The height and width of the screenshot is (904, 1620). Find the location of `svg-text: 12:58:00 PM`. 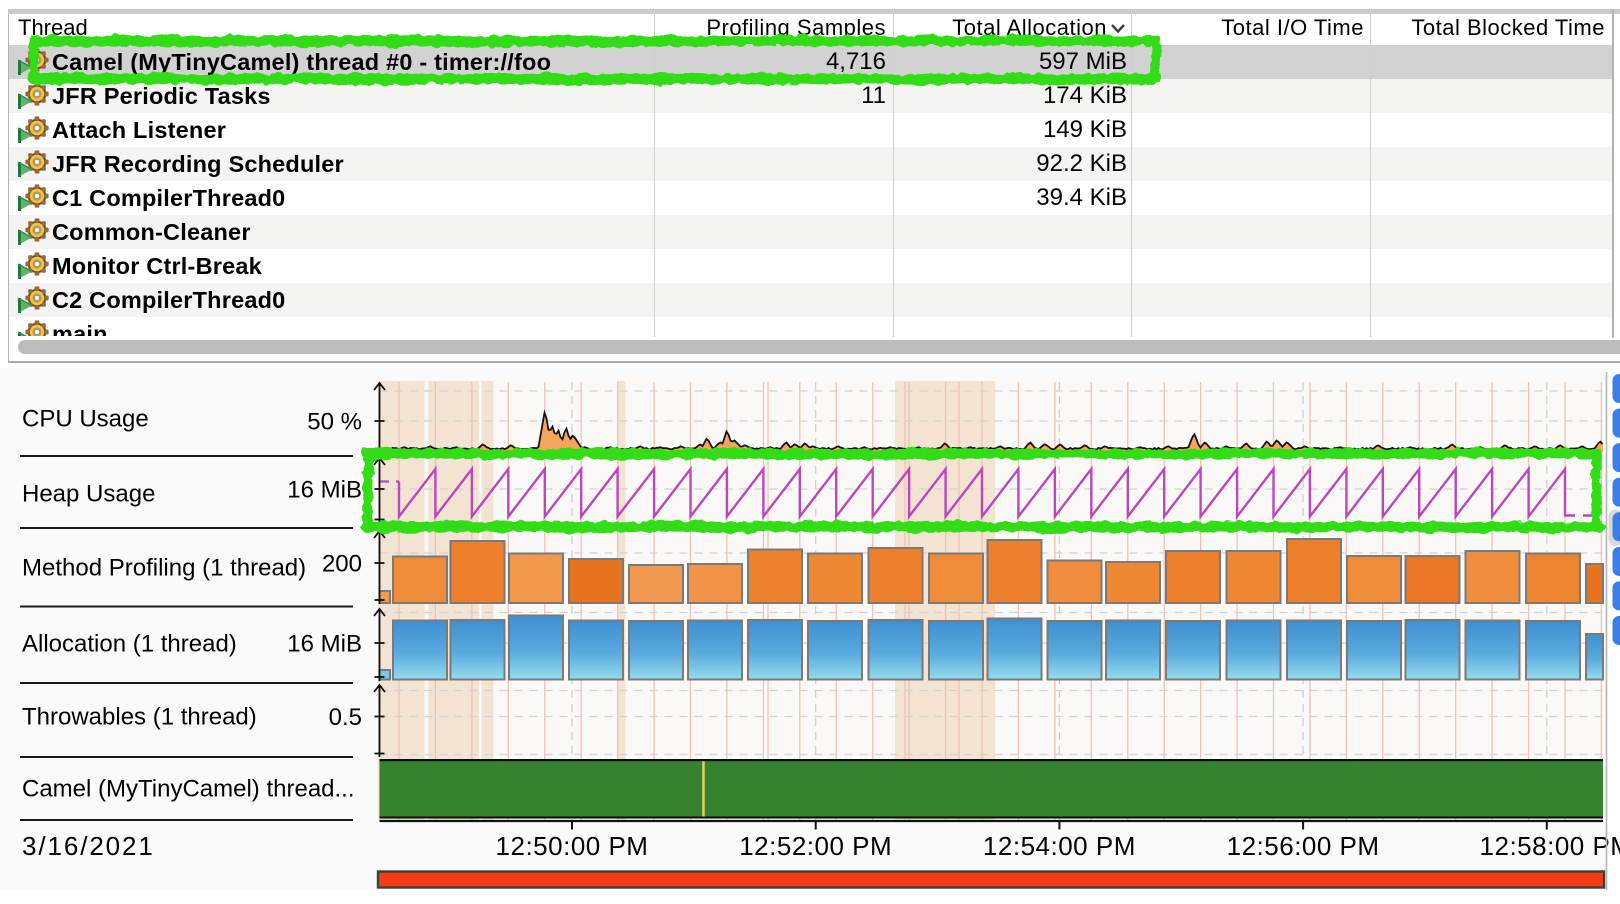

svg-text: 12:58:00 PM is located at coordinates (1550, 846).